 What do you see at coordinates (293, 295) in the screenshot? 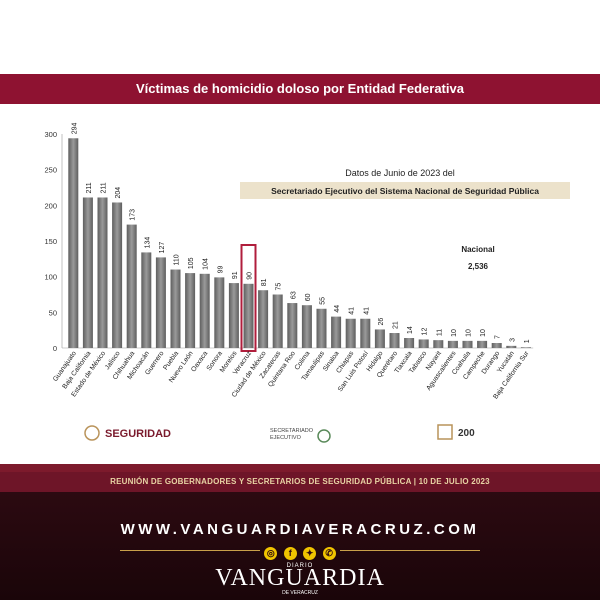
I see `value-label: 63` at bounding box center [293, 295].